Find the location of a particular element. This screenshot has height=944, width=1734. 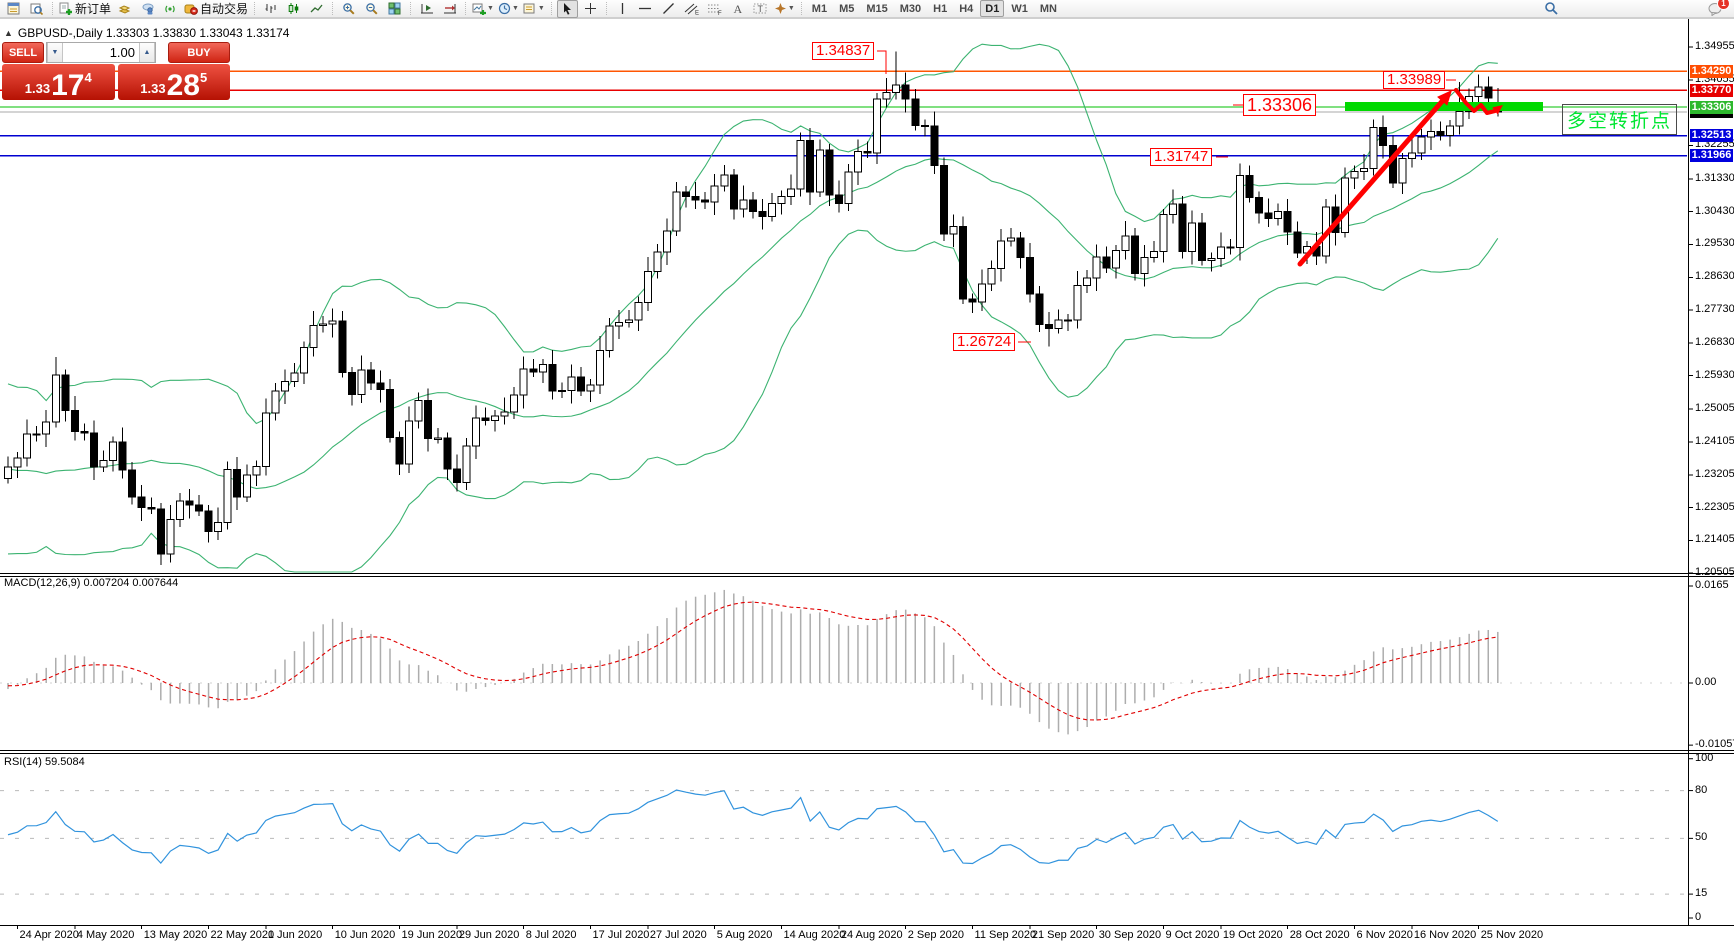

one-click-trading-panel: SELL ▼ ▲ BUY 1.33 17 4 1.33 28 5 is located at coordinates (116, 72).